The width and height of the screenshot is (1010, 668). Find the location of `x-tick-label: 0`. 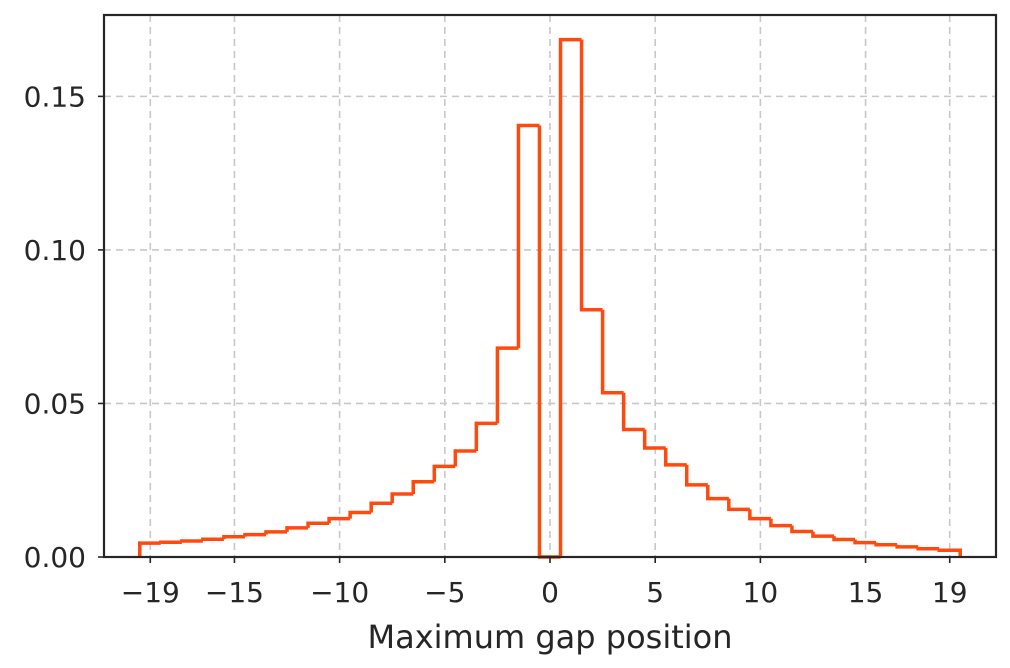

x-tick-label: 0 is located at coordinates (550, 592).